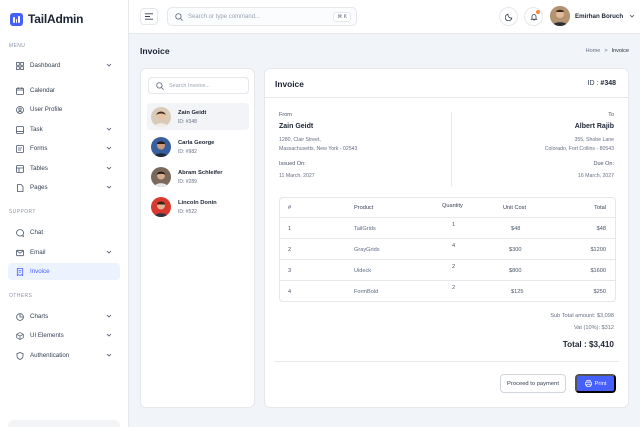  Describe the element at coordinates (452, 206) in the screenshot. I see `column-header-quantity: Quantity` at that location.